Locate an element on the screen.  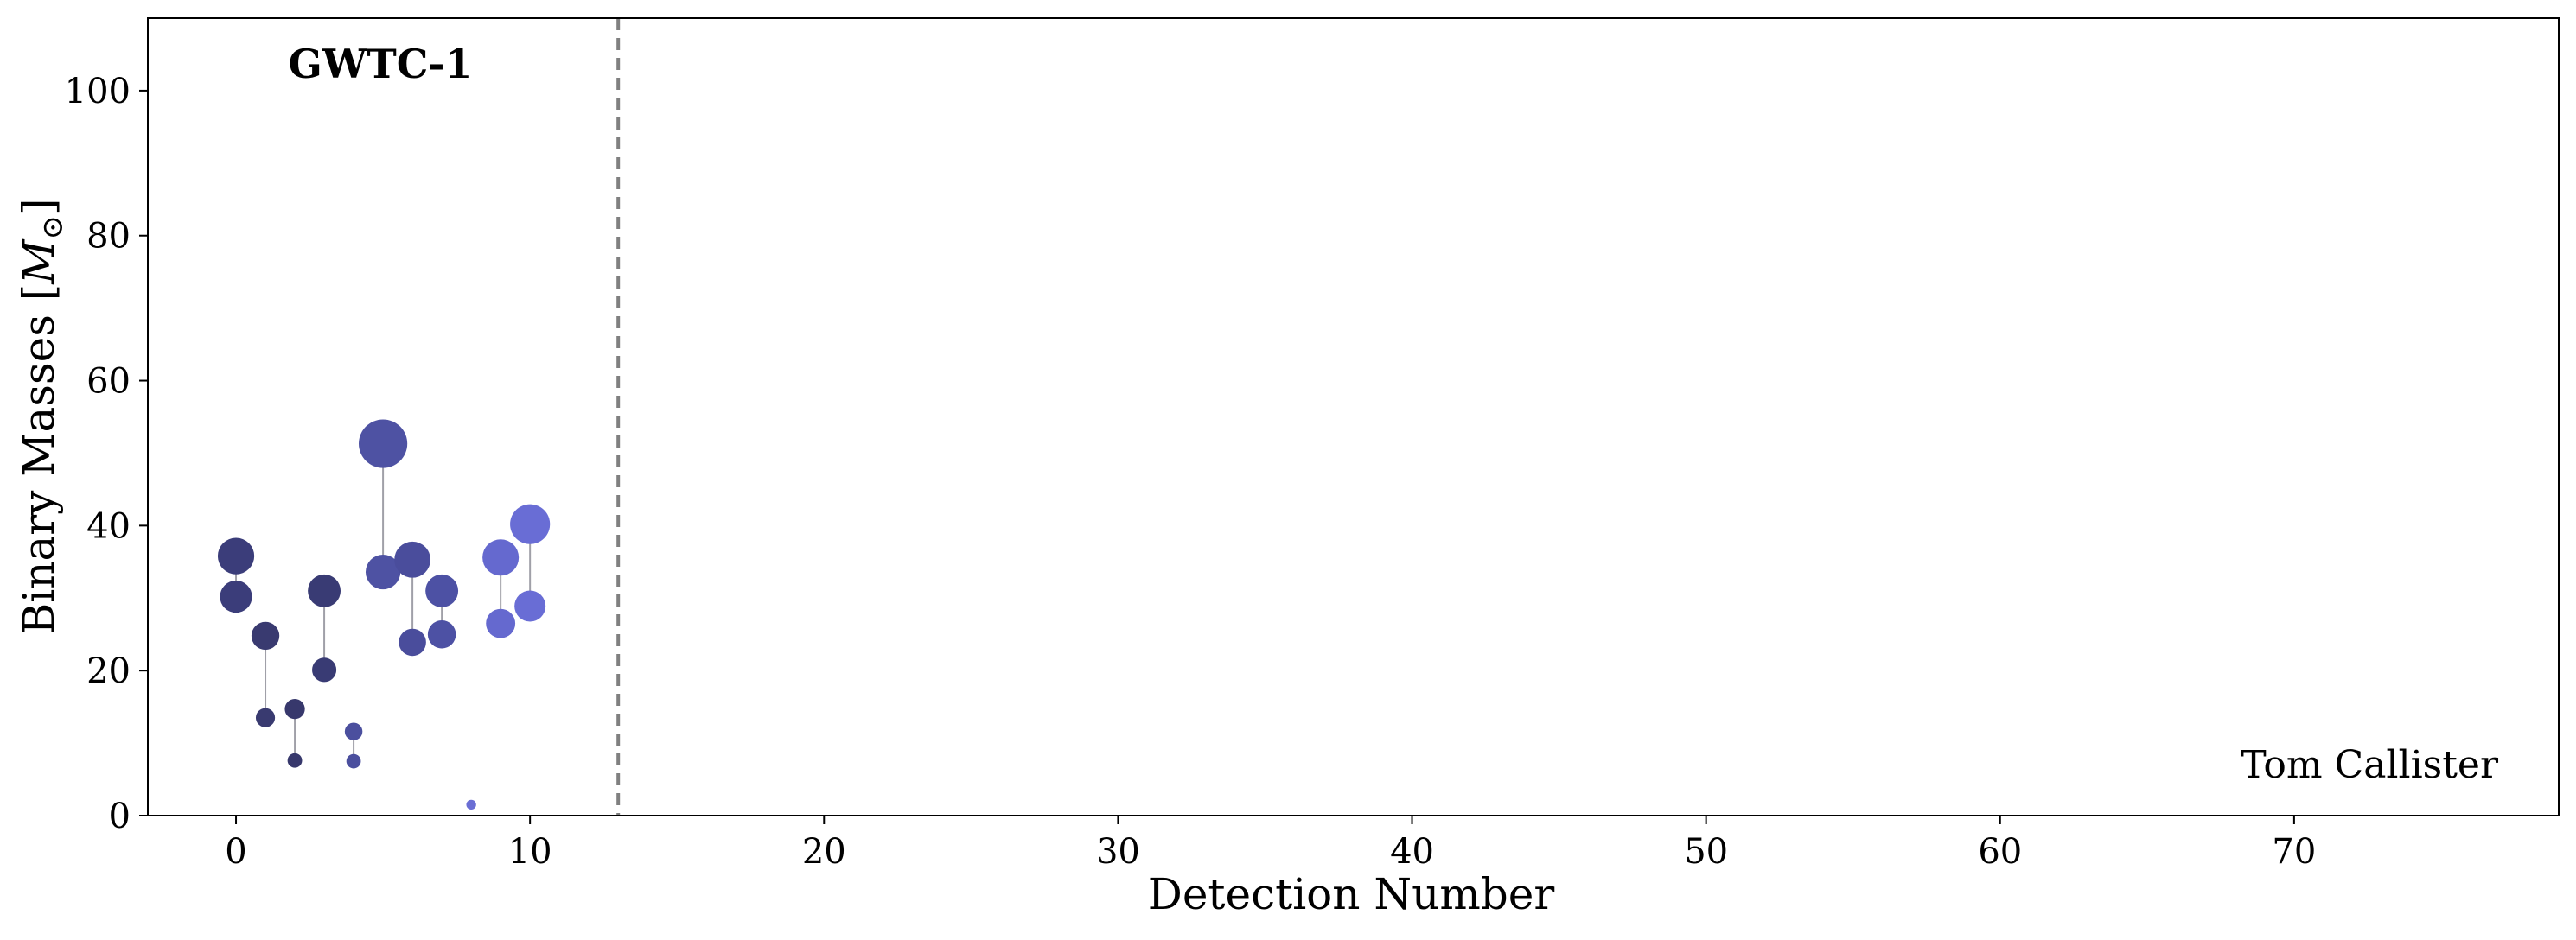
x-tick-label: 50 is located at coordinates (1706, 852).